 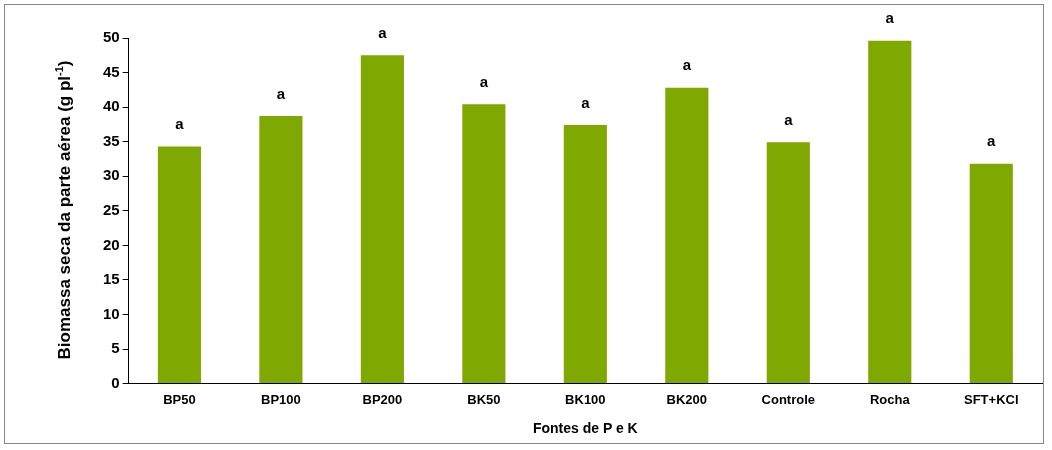 What do you see at coordinates (111, 37) in the screenshot?
I see `y-tick-label: 50` at bounding box center [111, 37].